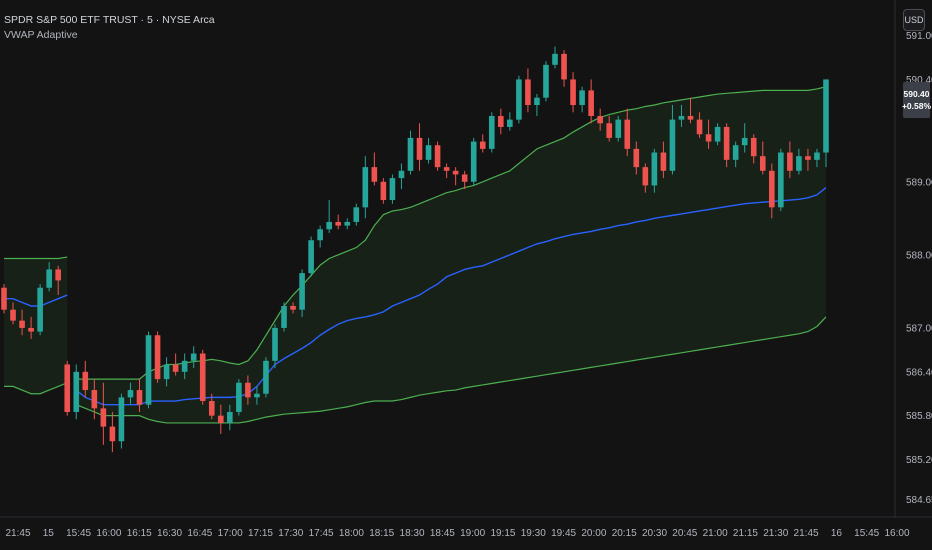 The width and height of the screenshot is (932, 550). I want to click on x-tick-label: 21:15, so click(745, 533).